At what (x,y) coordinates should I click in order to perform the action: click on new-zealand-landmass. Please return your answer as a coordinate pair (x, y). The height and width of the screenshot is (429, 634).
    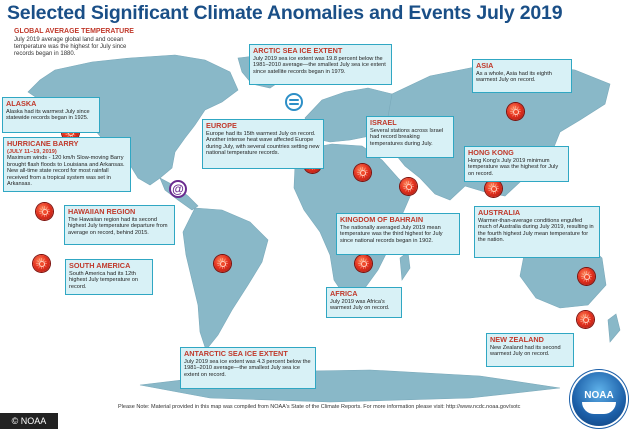
    Looking at the image, I should click on (614, 328).